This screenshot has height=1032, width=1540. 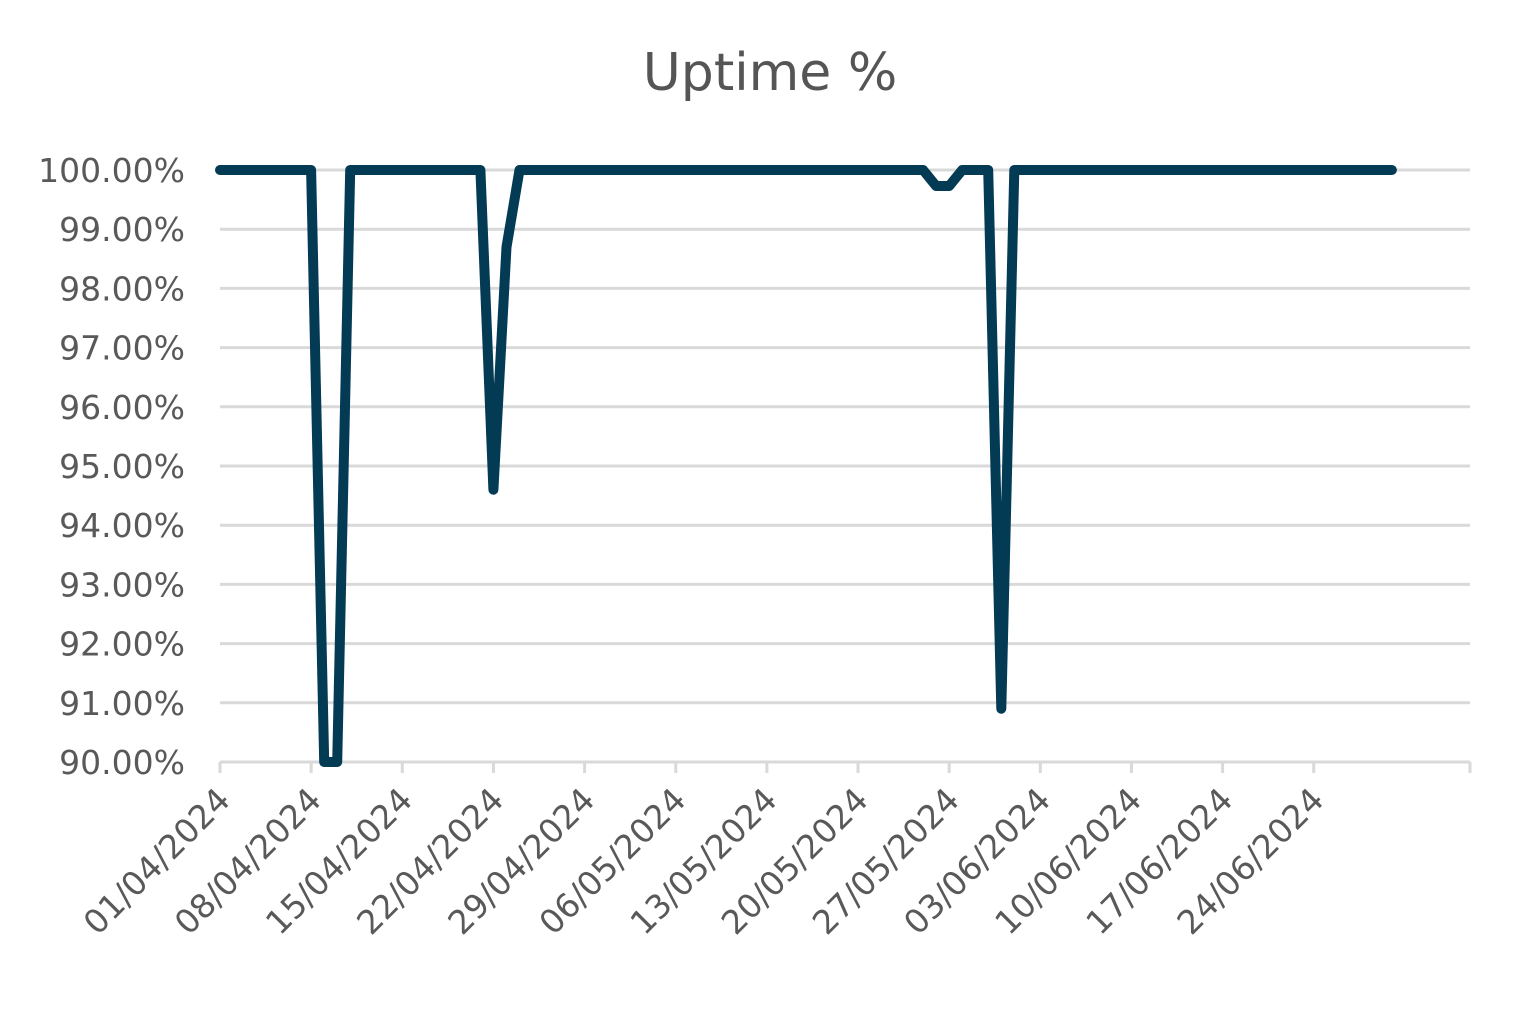 I want to click on x-axis, so click(x=845, y=766).